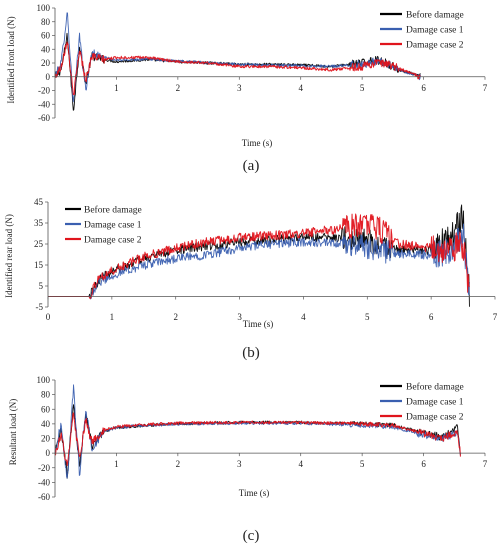  What do you see at coordinates (13, 432) in the screenshot?
I see `y-axis-label: Resultant load (N)` at bounding box center [13, 432].